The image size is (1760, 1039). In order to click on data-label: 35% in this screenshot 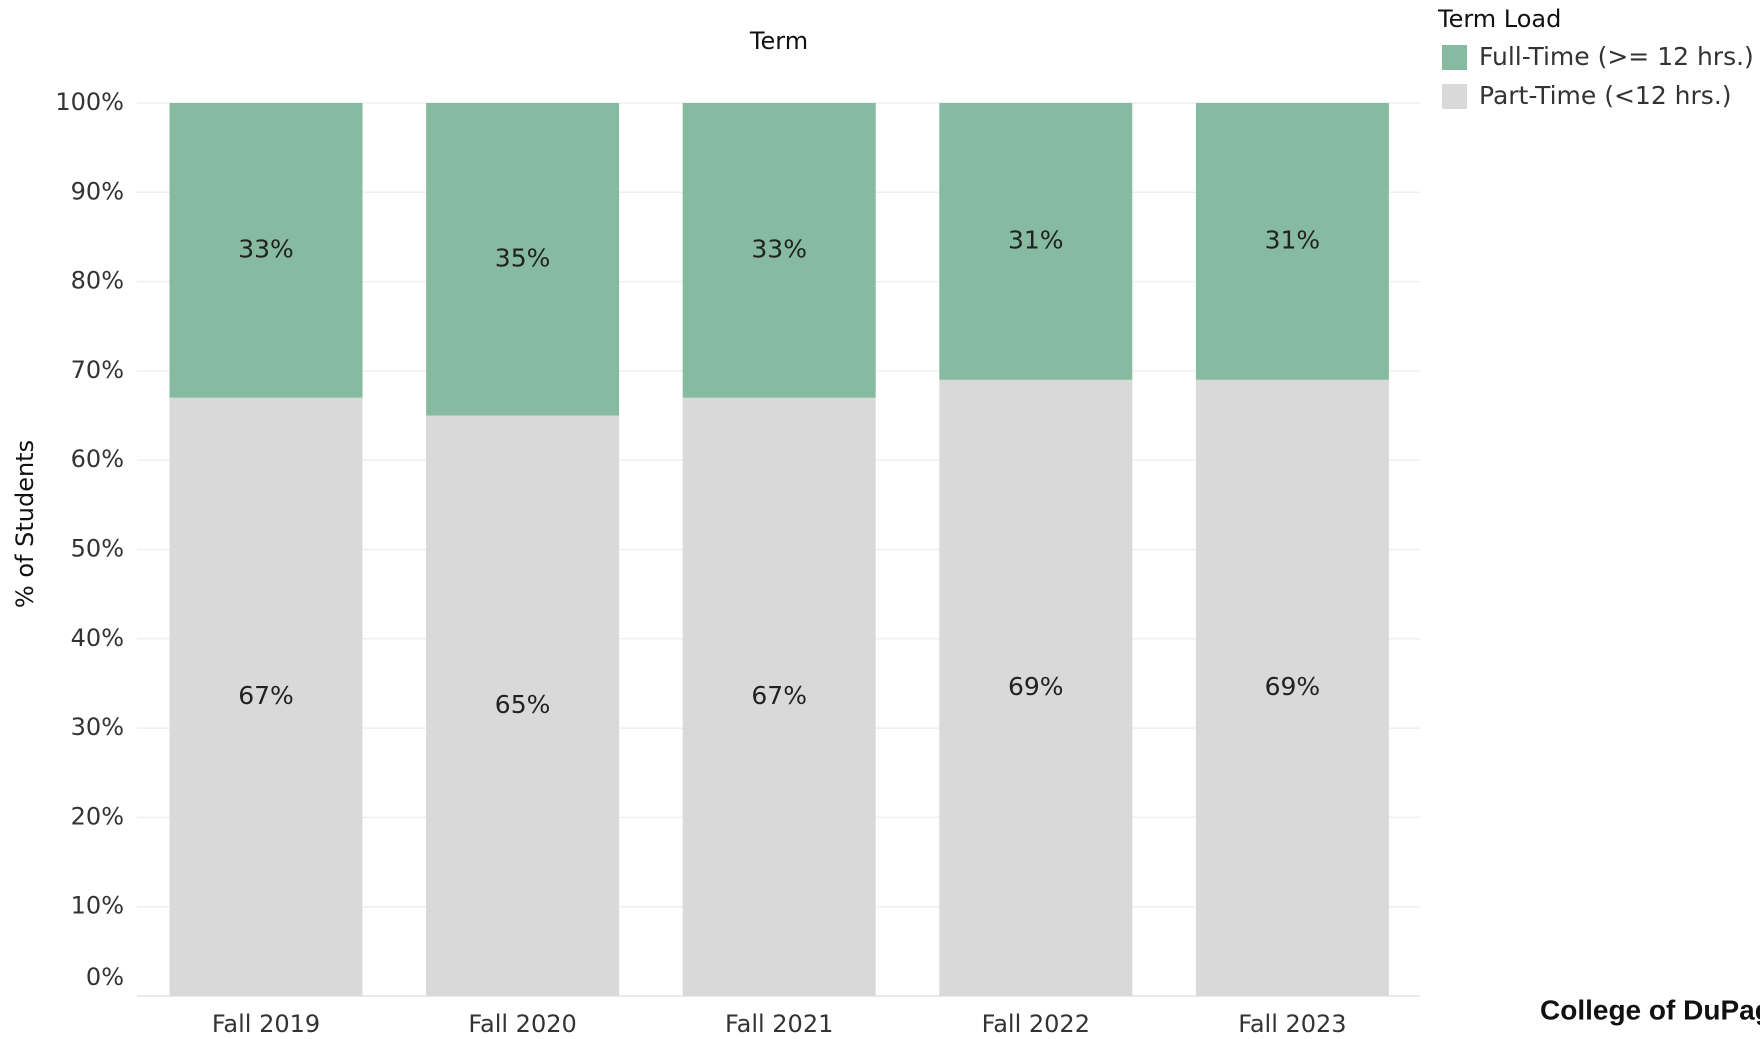, I will do `click(523, 257)`.